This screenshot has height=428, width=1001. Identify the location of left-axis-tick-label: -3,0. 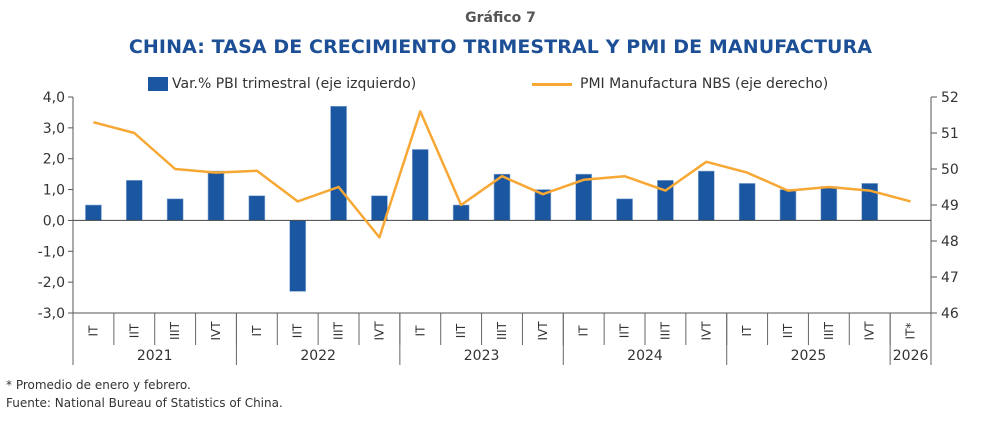
(51, 314).